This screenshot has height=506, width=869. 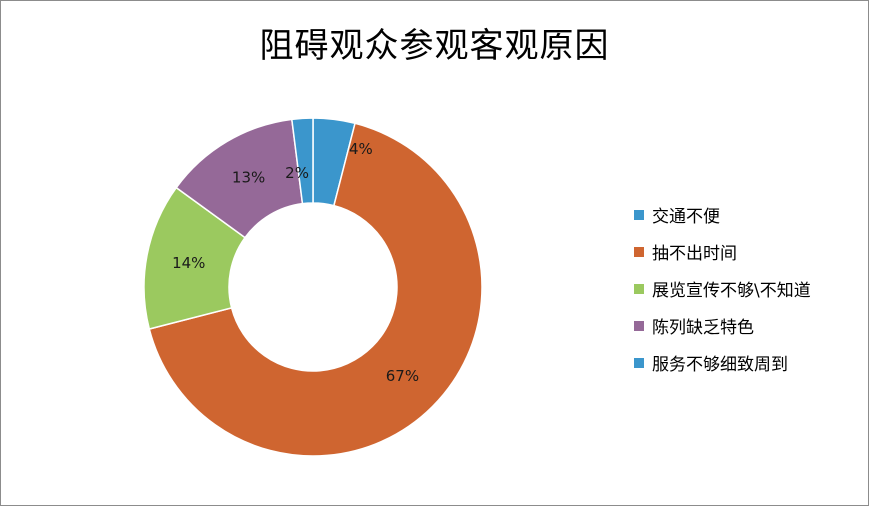 I want to click on legend-item: 陈列缺乏特色, so click(x=722, y=325).